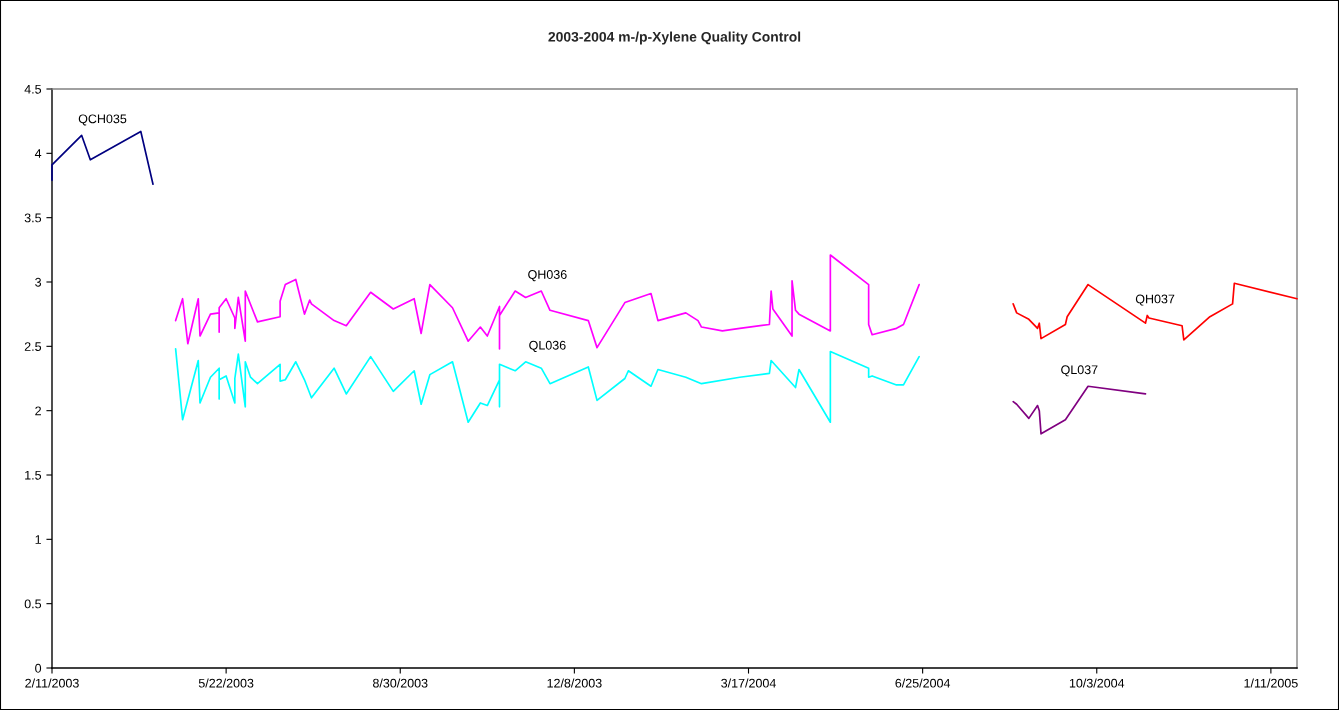 This screenshot has width=1339, height=710. Describe the element at coordinates (33, 218) in the screenshot. I see `y-tick-label: 3.5` at that location.